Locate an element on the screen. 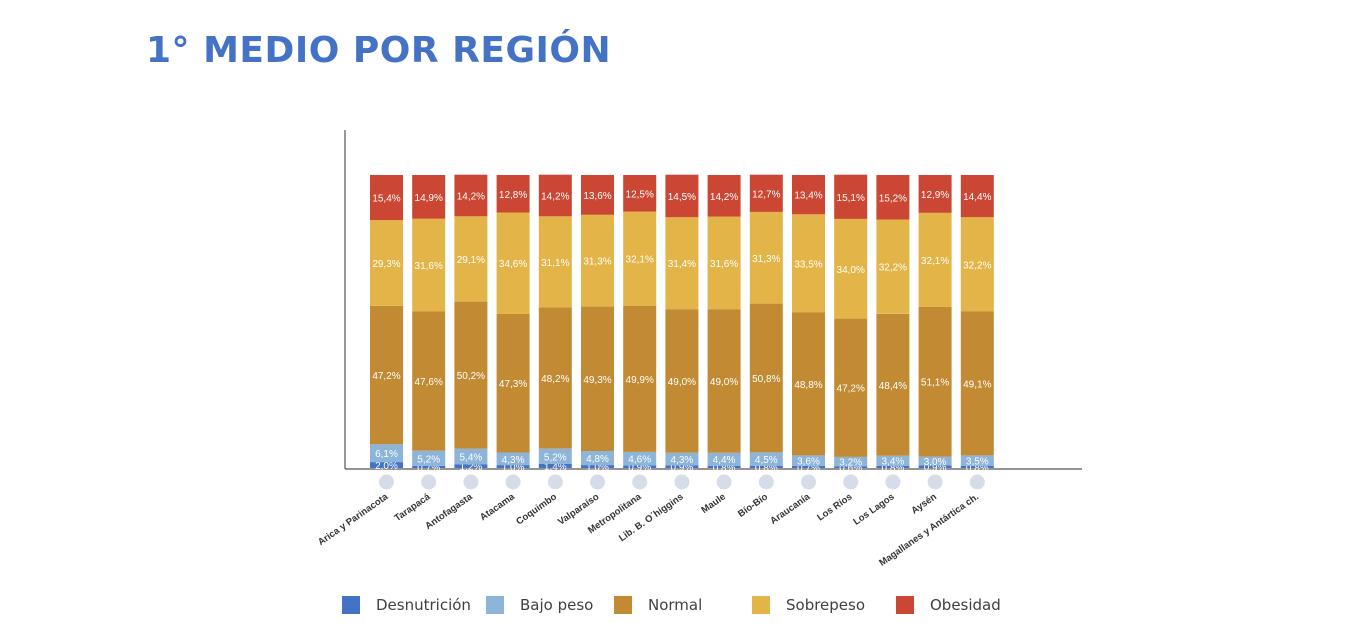 The image size is (1368, 631). data-label: 3,2% is located at coordinates (850, 463).